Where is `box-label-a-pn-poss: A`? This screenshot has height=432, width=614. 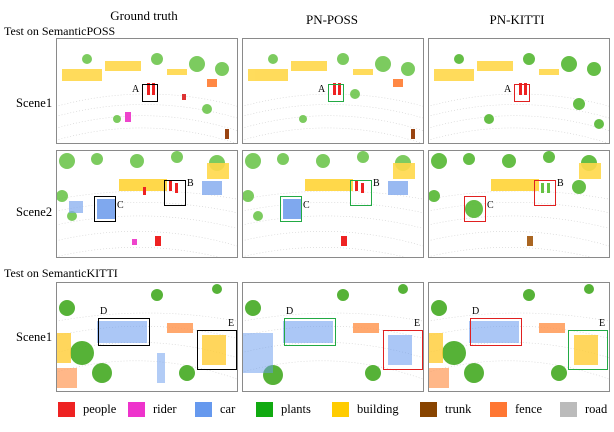
box-label-a-pn-poss: A is located at coordinates (322, 89).